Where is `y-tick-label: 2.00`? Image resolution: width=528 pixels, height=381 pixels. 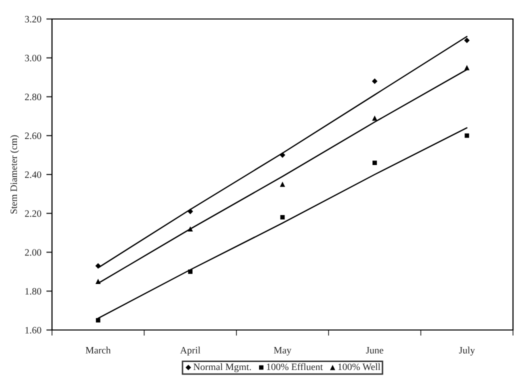
y-tick-label: 2.00 is located at coordinates (33, 252).